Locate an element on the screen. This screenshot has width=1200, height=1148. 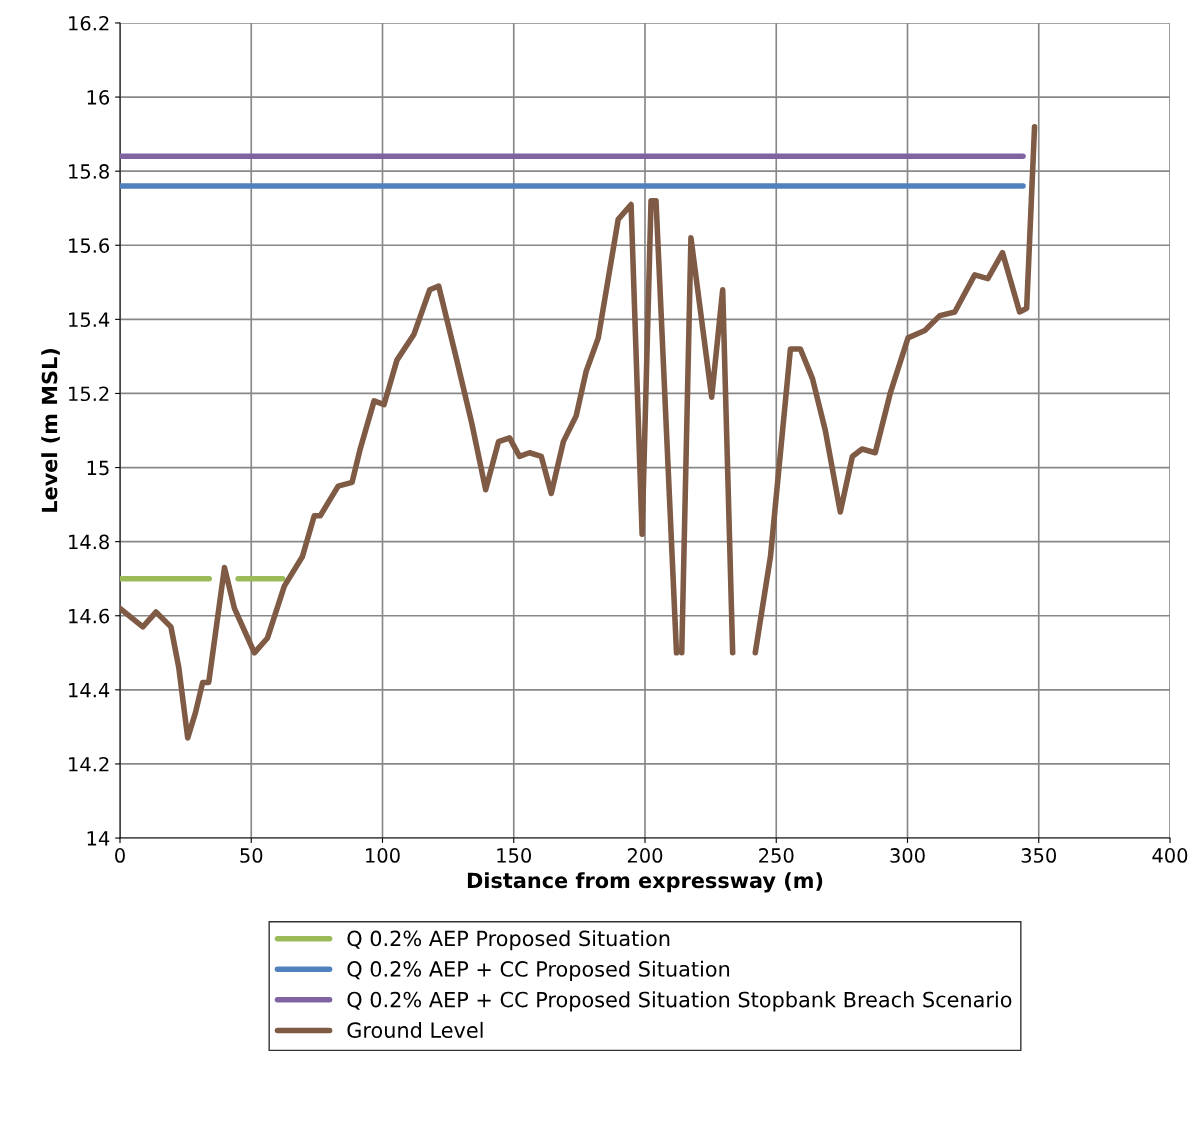
y-tick-label: 14.2 is located at coordinates (89, 764).